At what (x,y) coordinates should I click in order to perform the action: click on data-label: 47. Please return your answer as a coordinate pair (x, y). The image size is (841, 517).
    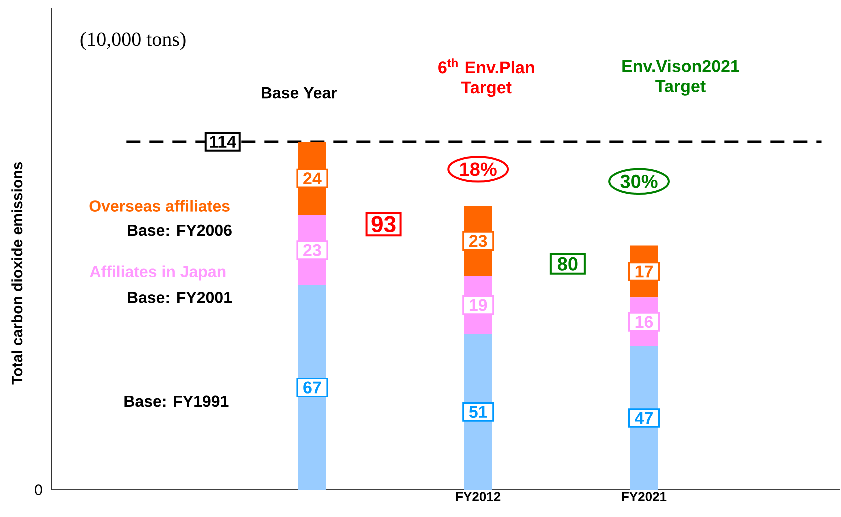
    Looking at the image, I should click on (644, 418).